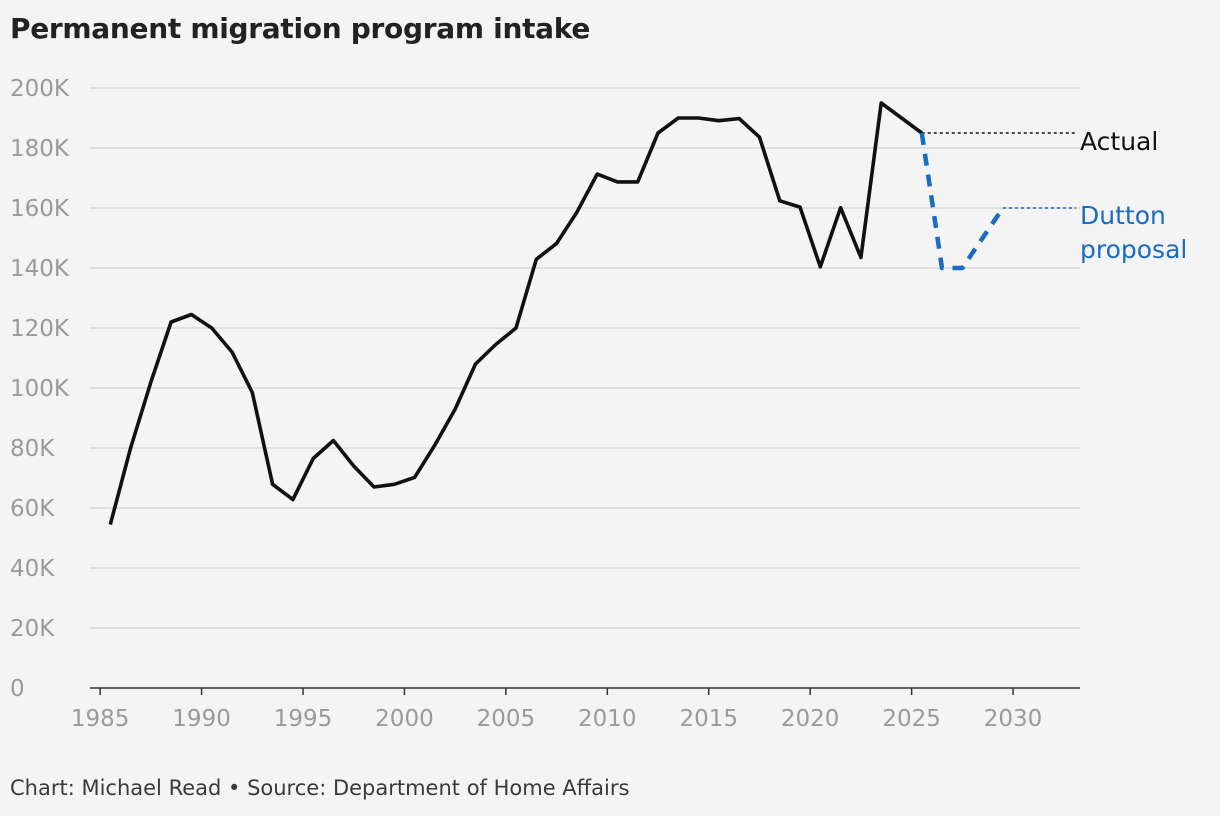  I want to click on series-line-proposal, so click(962, 201).